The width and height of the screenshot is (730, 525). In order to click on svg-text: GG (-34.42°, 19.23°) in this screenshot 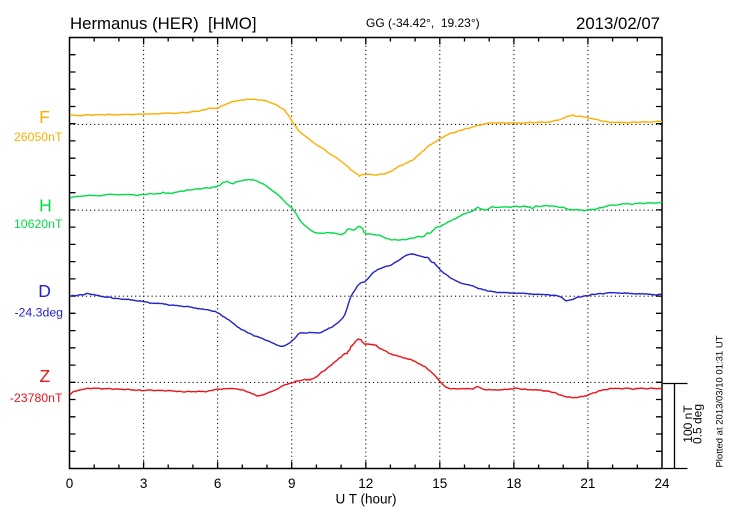, I will do `click(423, 23)`.